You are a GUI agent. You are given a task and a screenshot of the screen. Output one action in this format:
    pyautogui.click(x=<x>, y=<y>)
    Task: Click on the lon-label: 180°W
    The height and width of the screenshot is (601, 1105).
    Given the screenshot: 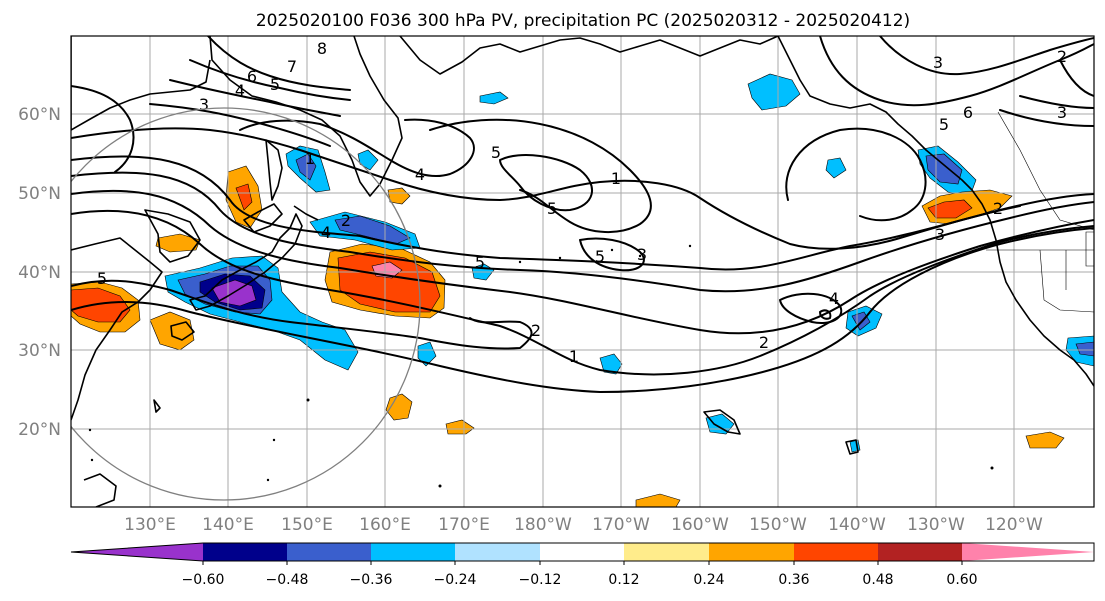 What is the action you would take?
    pyautogui.click(x=543, y=525)
    